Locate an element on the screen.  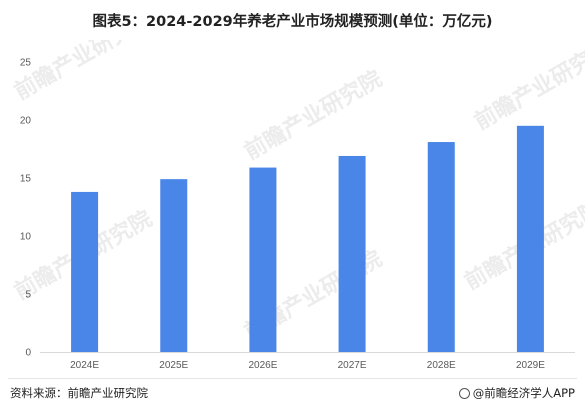
bar-2026E is located at coordinates (263, 259).